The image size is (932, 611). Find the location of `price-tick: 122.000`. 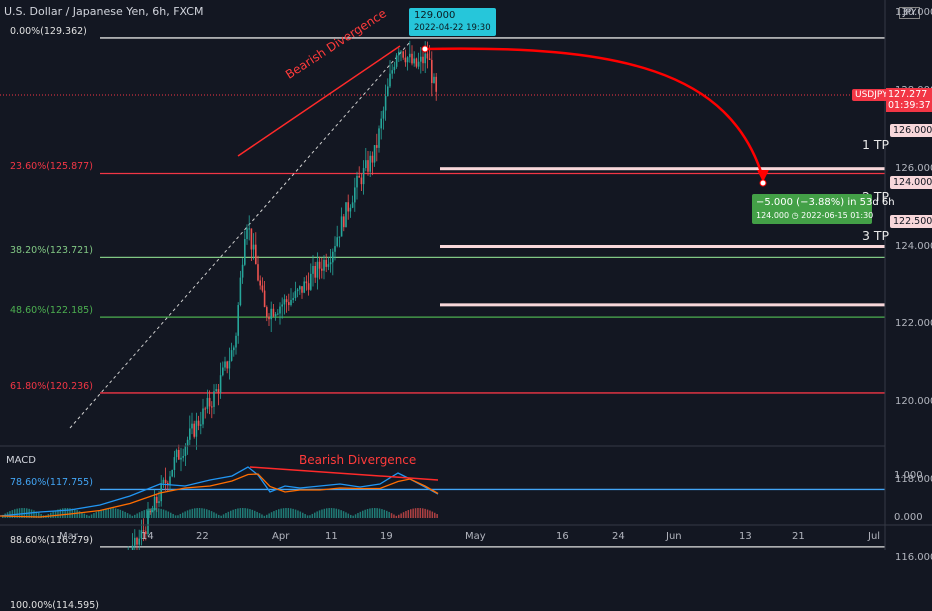

price-tick: 122.000 is located at coordinates (913, 324).